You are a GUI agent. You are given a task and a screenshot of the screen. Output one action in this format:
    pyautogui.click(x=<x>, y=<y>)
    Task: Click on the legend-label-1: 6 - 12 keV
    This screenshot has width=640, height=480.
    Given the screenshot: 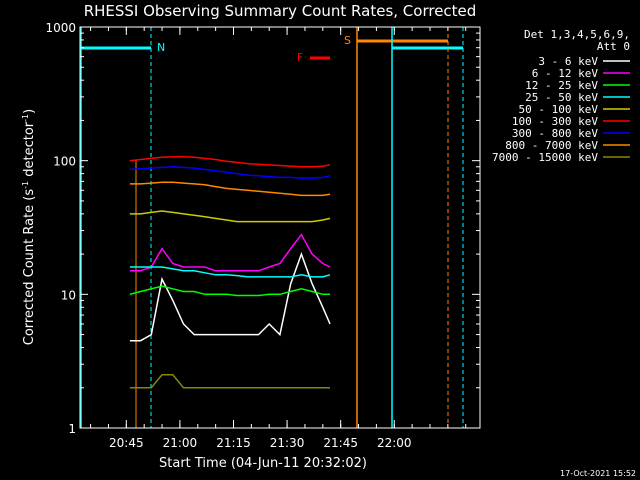 What is the action you would take?
    pyautogui.click(x=565, y=73)
    